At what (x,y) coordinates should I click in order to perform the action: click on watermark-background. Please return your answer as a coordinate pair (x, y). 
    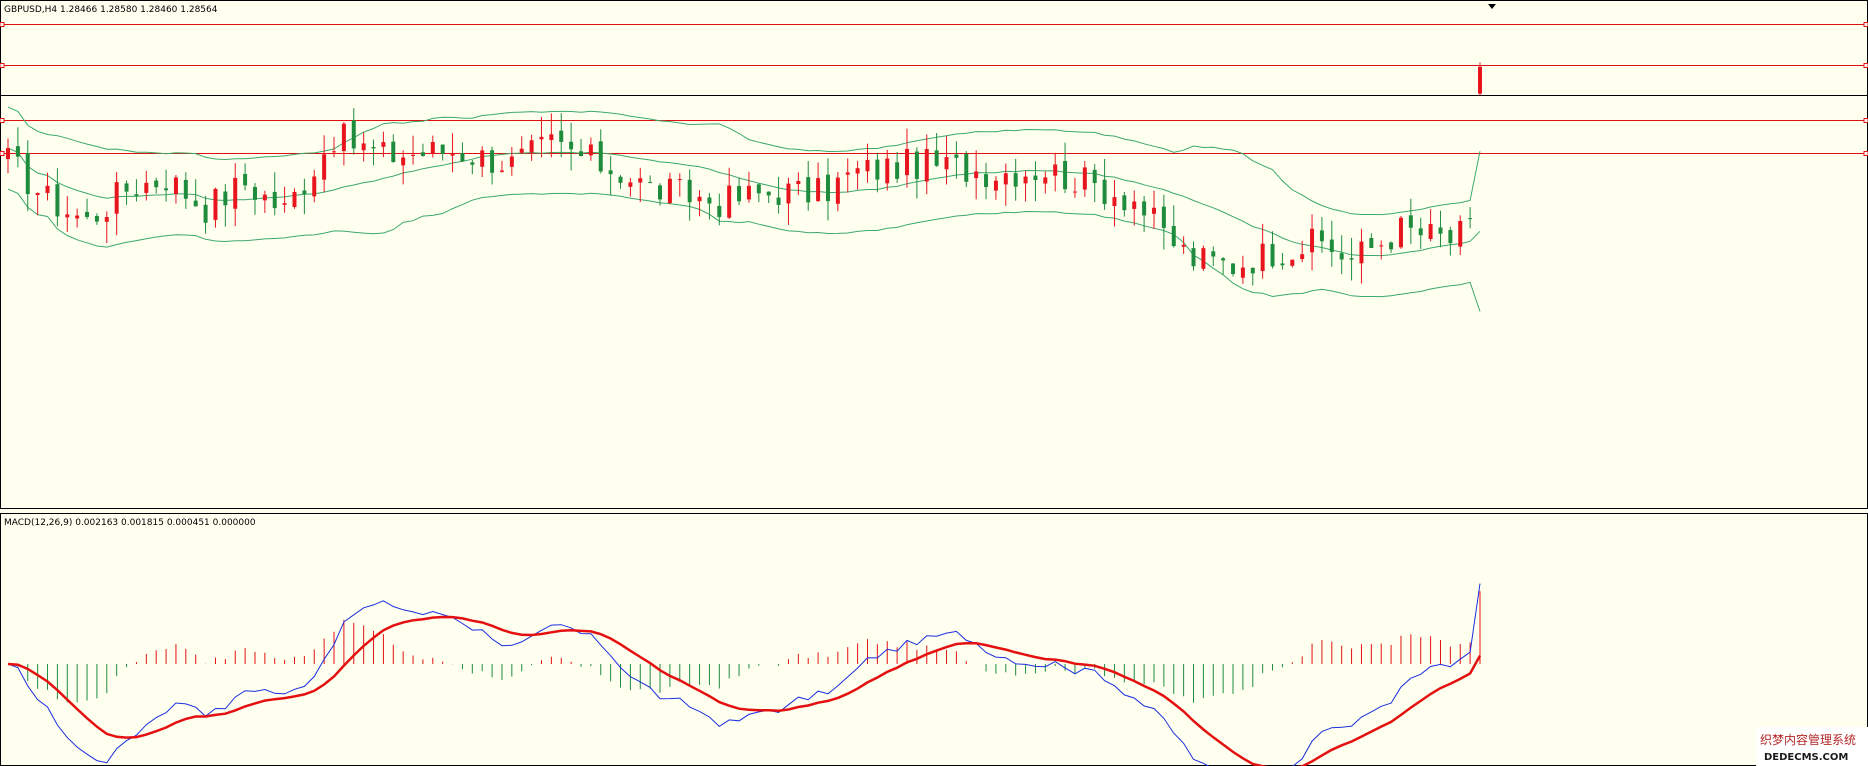
    Looking at the image, I should click on (1812, 746).